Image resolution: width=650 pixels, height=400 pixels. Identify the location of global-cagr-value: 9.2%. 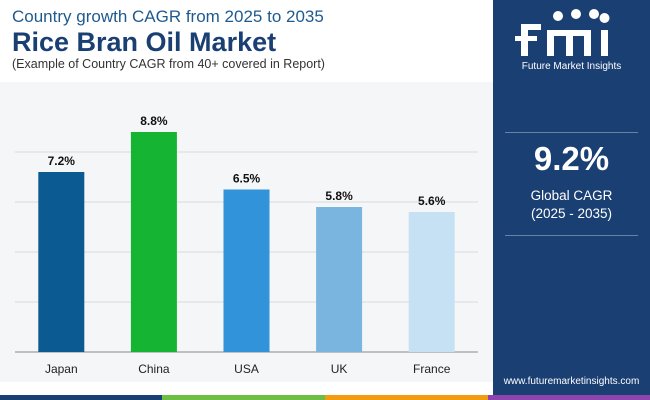
(571, 158).